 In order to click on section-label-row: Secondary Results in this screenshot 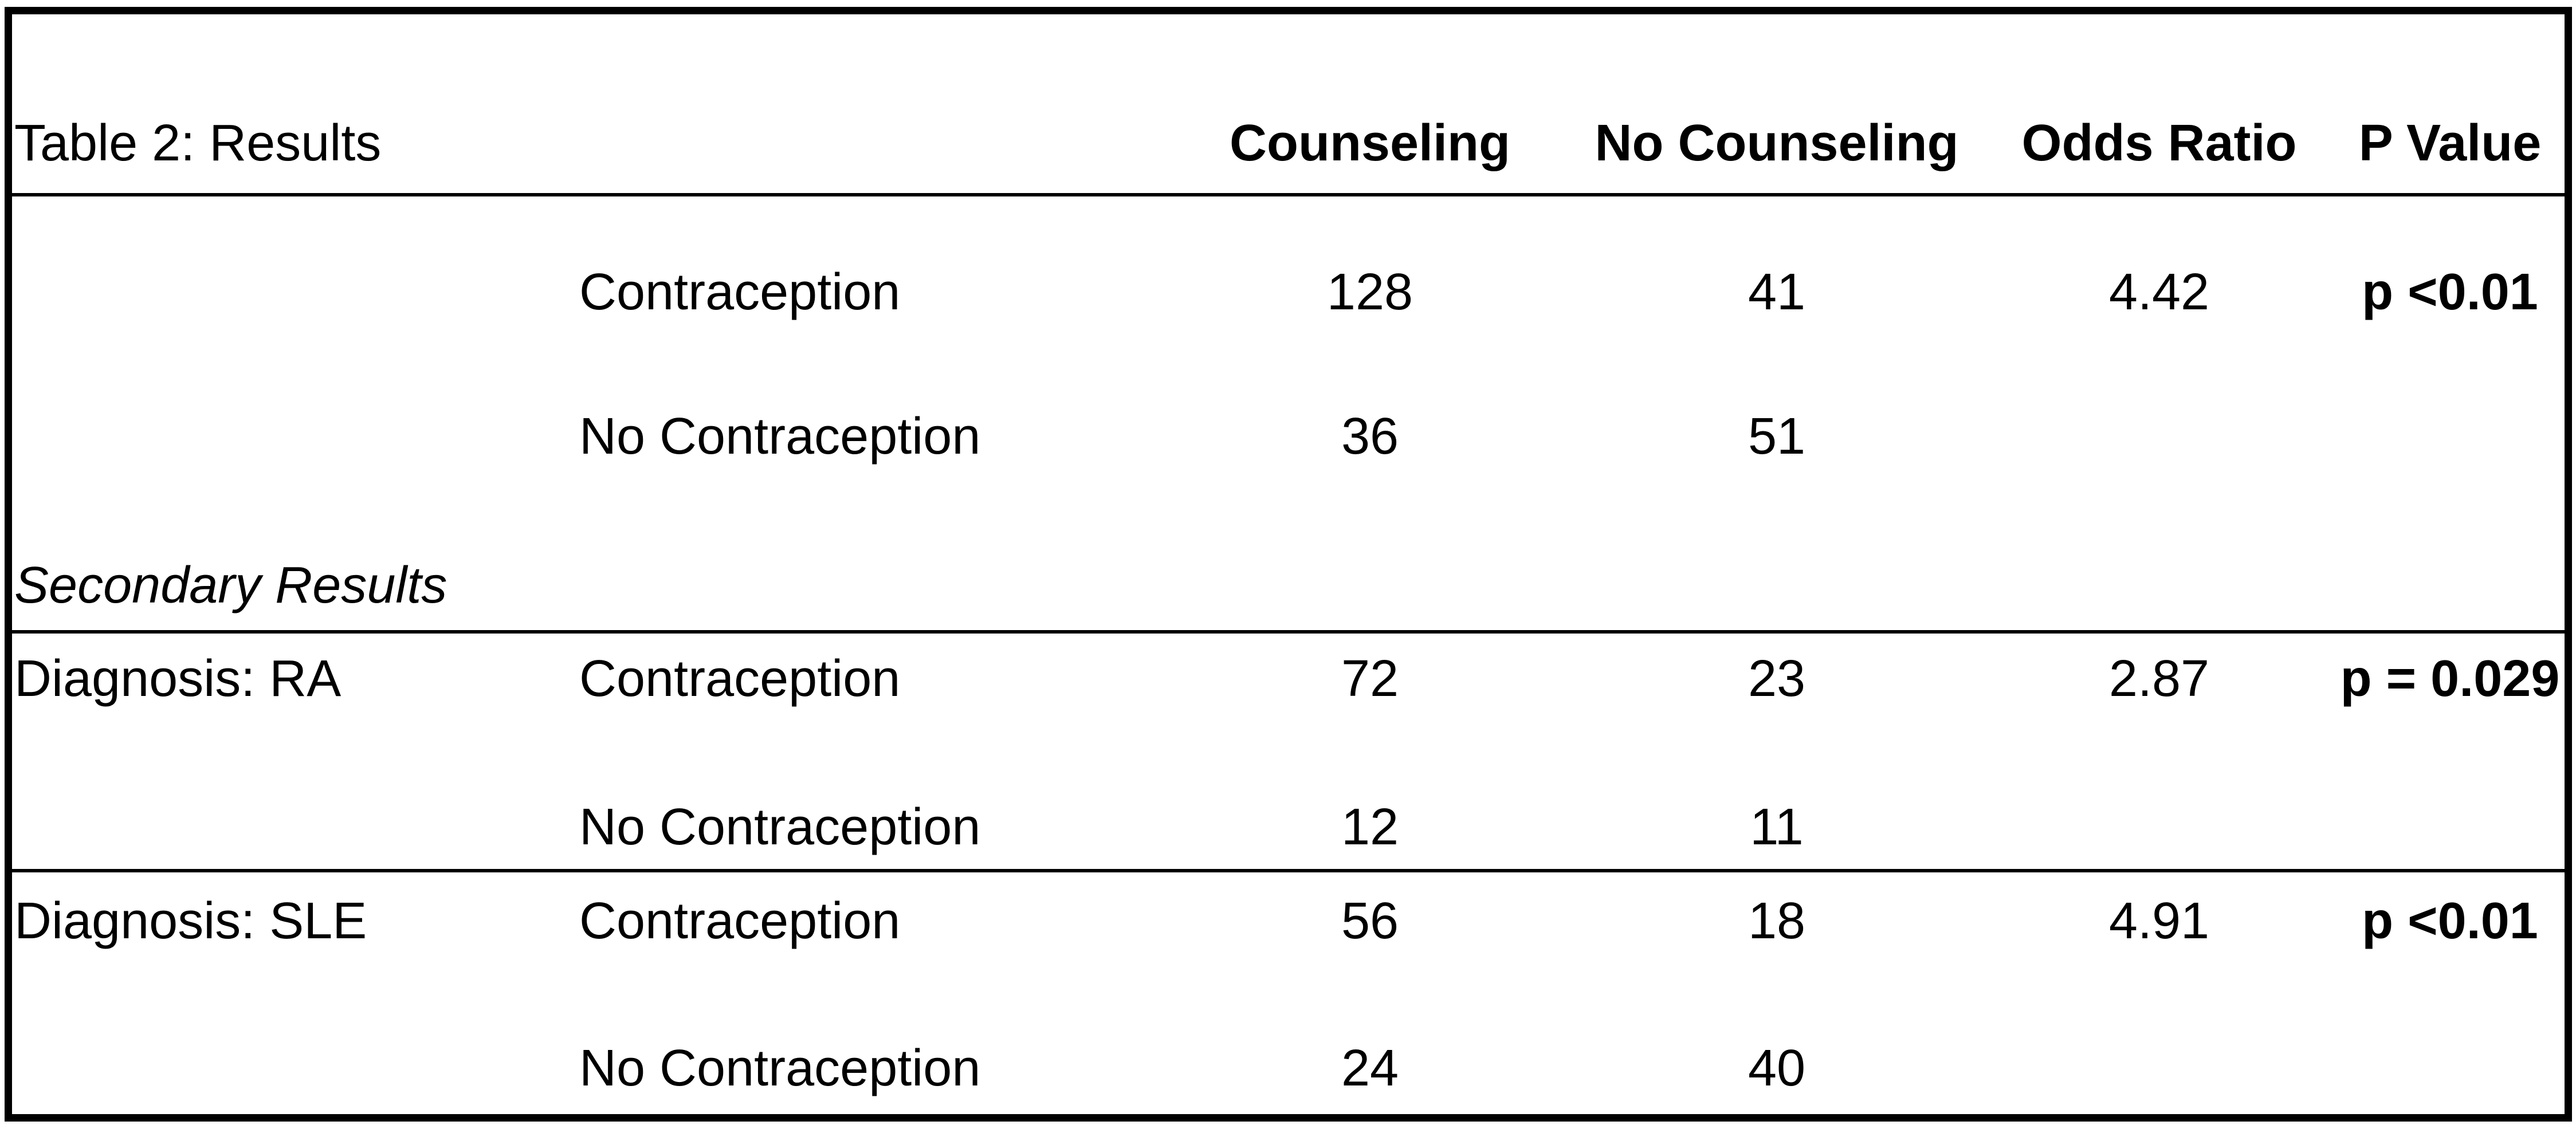, I will do `click(1289, 585)`.